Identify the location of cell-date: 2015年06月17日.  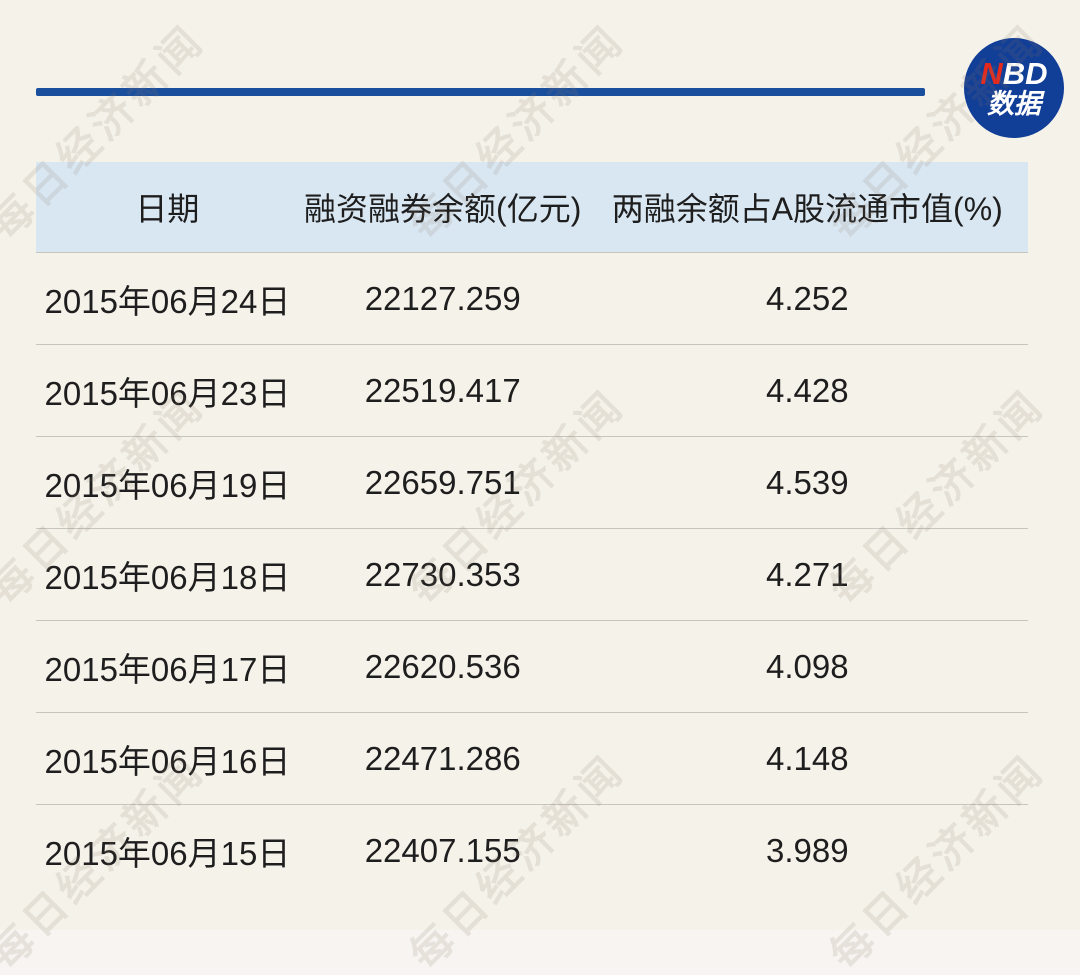
(167, 669).